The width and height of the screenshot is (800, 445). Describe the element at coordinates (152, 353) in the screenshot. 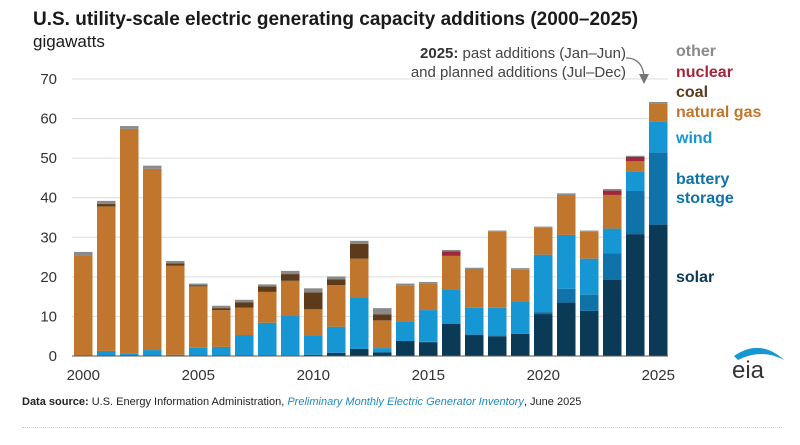

I see `bar-wind-2003` at that location.